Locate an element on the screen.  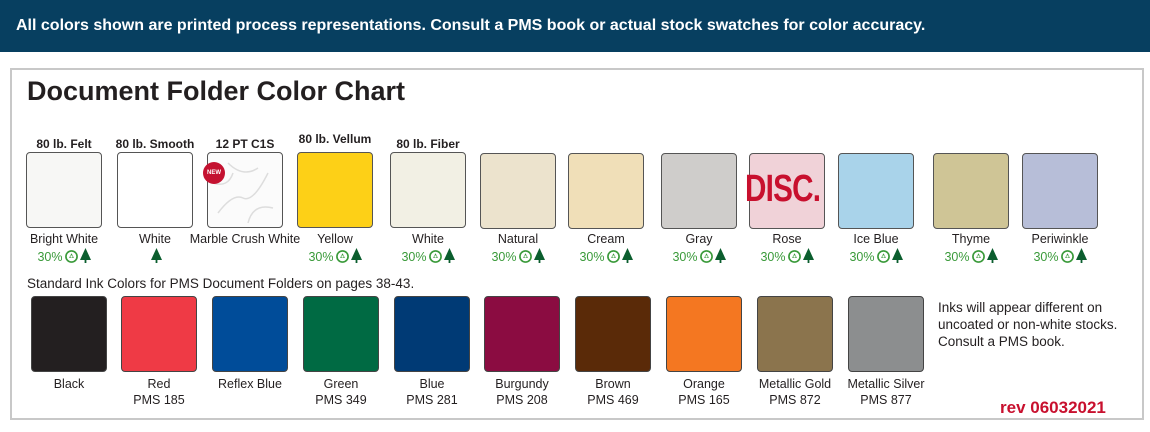
paper-color-name: Rose is located at coordinates (787, 239).